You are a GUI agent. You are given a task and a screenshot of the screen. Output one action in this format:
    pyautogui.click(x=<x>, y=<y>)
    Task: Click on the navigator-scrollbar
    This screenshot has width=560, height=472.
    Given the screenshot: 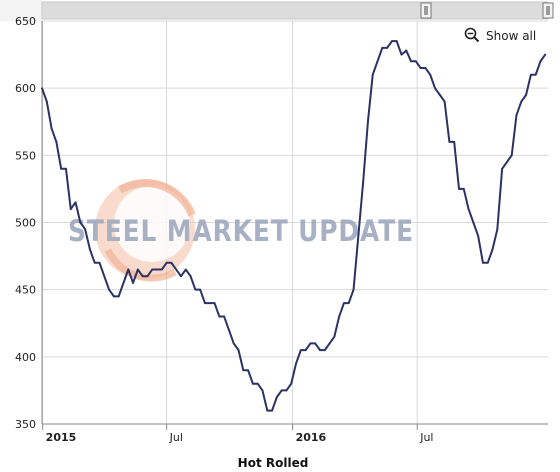 What is the action you would take?
    pyautogui.click(x=277, y=10)
    